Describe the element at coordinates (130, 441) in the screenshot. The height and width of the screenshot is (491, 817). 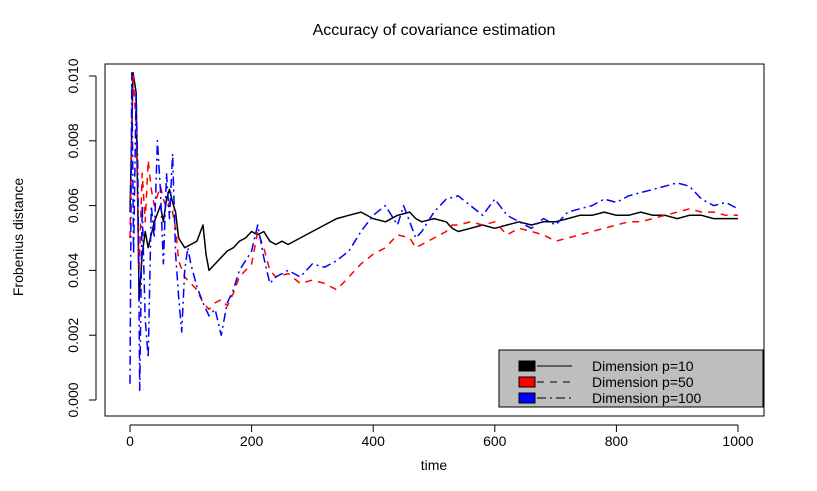
I see `x-tick-label: 0` at that location.